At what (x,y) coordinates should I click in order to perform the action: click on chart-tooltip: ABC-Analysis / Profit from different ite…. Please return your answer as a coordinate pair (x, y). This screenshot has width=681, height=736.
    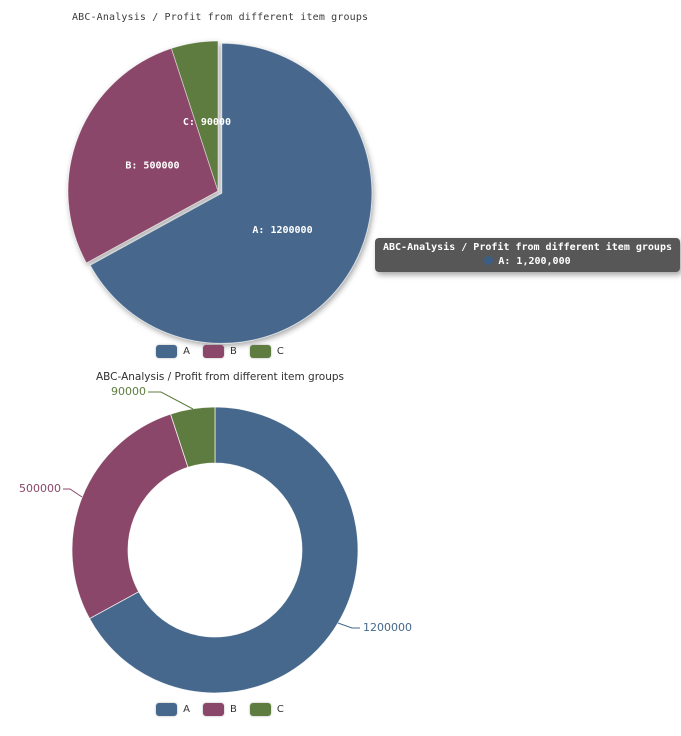
    Looking at the image, I should click on (527, 255).